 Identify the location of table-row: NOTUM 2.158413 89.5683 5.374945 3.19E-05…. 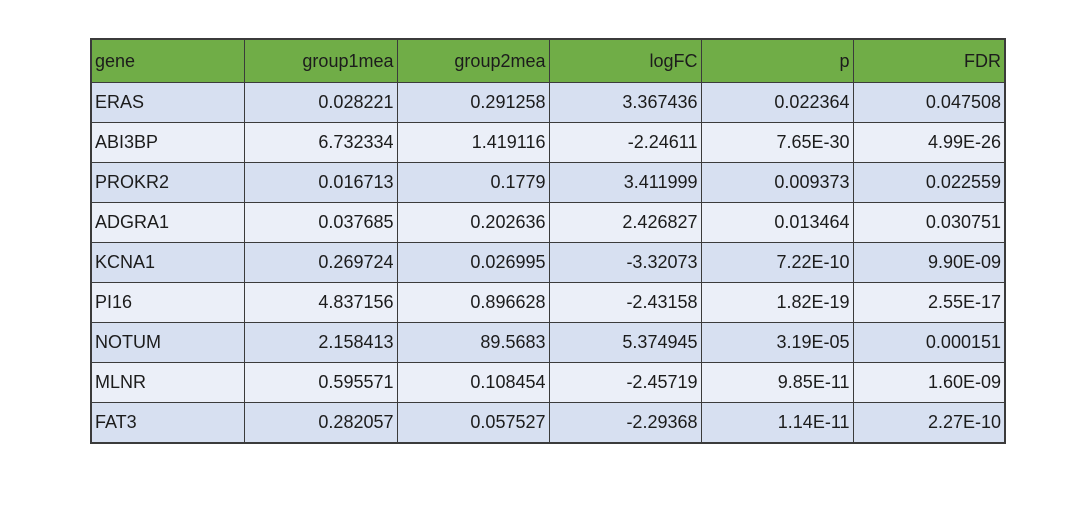
(548, 342).